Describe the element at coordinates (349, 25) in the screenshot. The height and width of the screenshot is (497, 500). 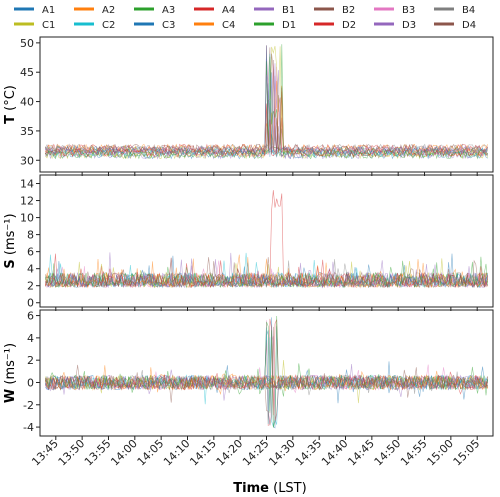
I see `legend-label: D2` at that location.